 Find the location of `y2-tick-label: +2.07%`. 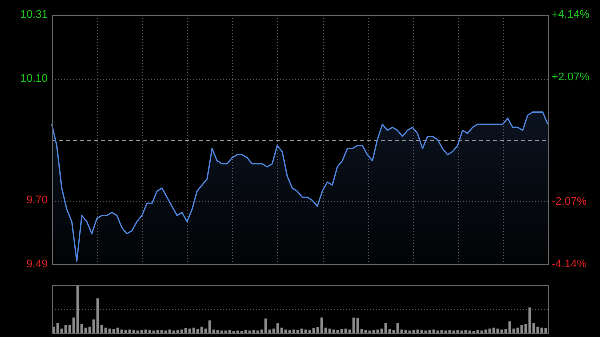

y2-tick-label: +2.07% is located at coordinates (571, 77).